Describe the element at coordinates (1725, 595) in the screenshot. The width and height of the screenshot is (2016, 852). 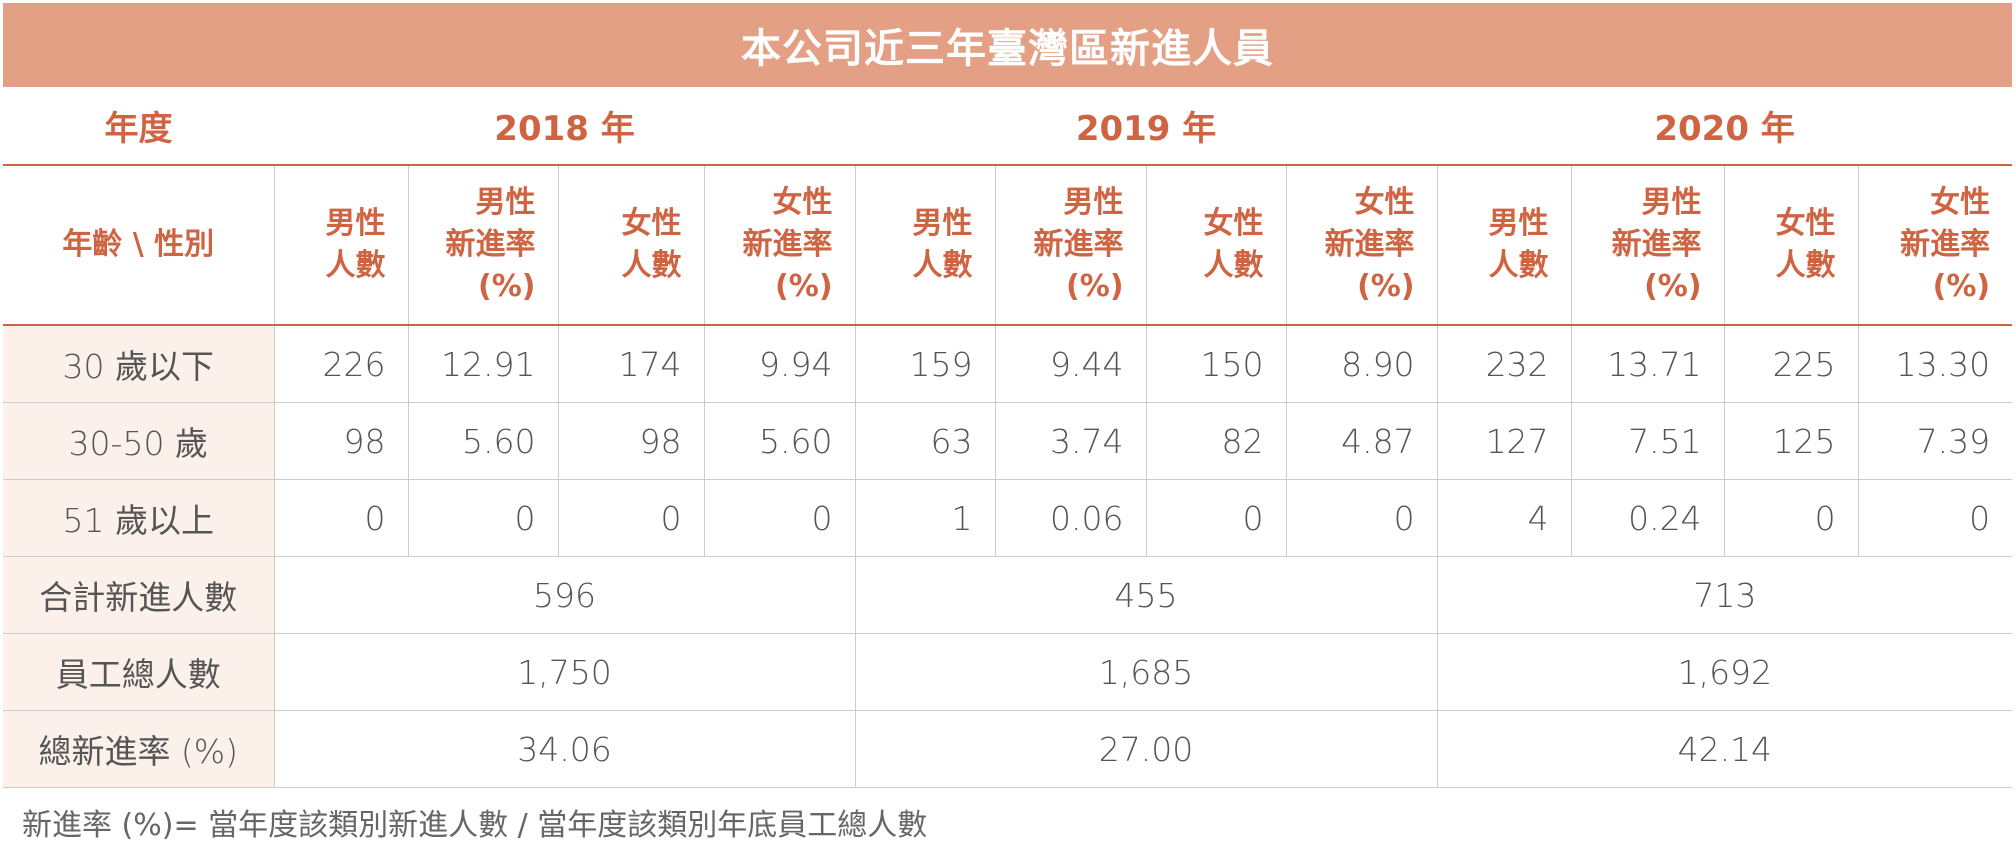
I see `total-cell: 713` at that location.